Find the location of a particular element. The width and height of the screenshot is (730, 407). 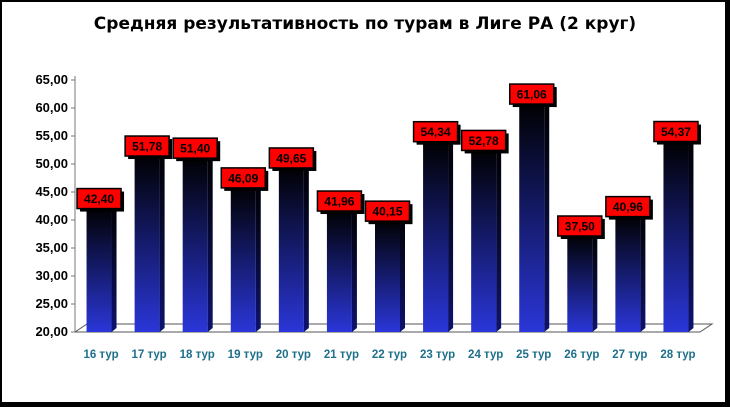

data-label: 49,65 is located at coordinates (292, 159).